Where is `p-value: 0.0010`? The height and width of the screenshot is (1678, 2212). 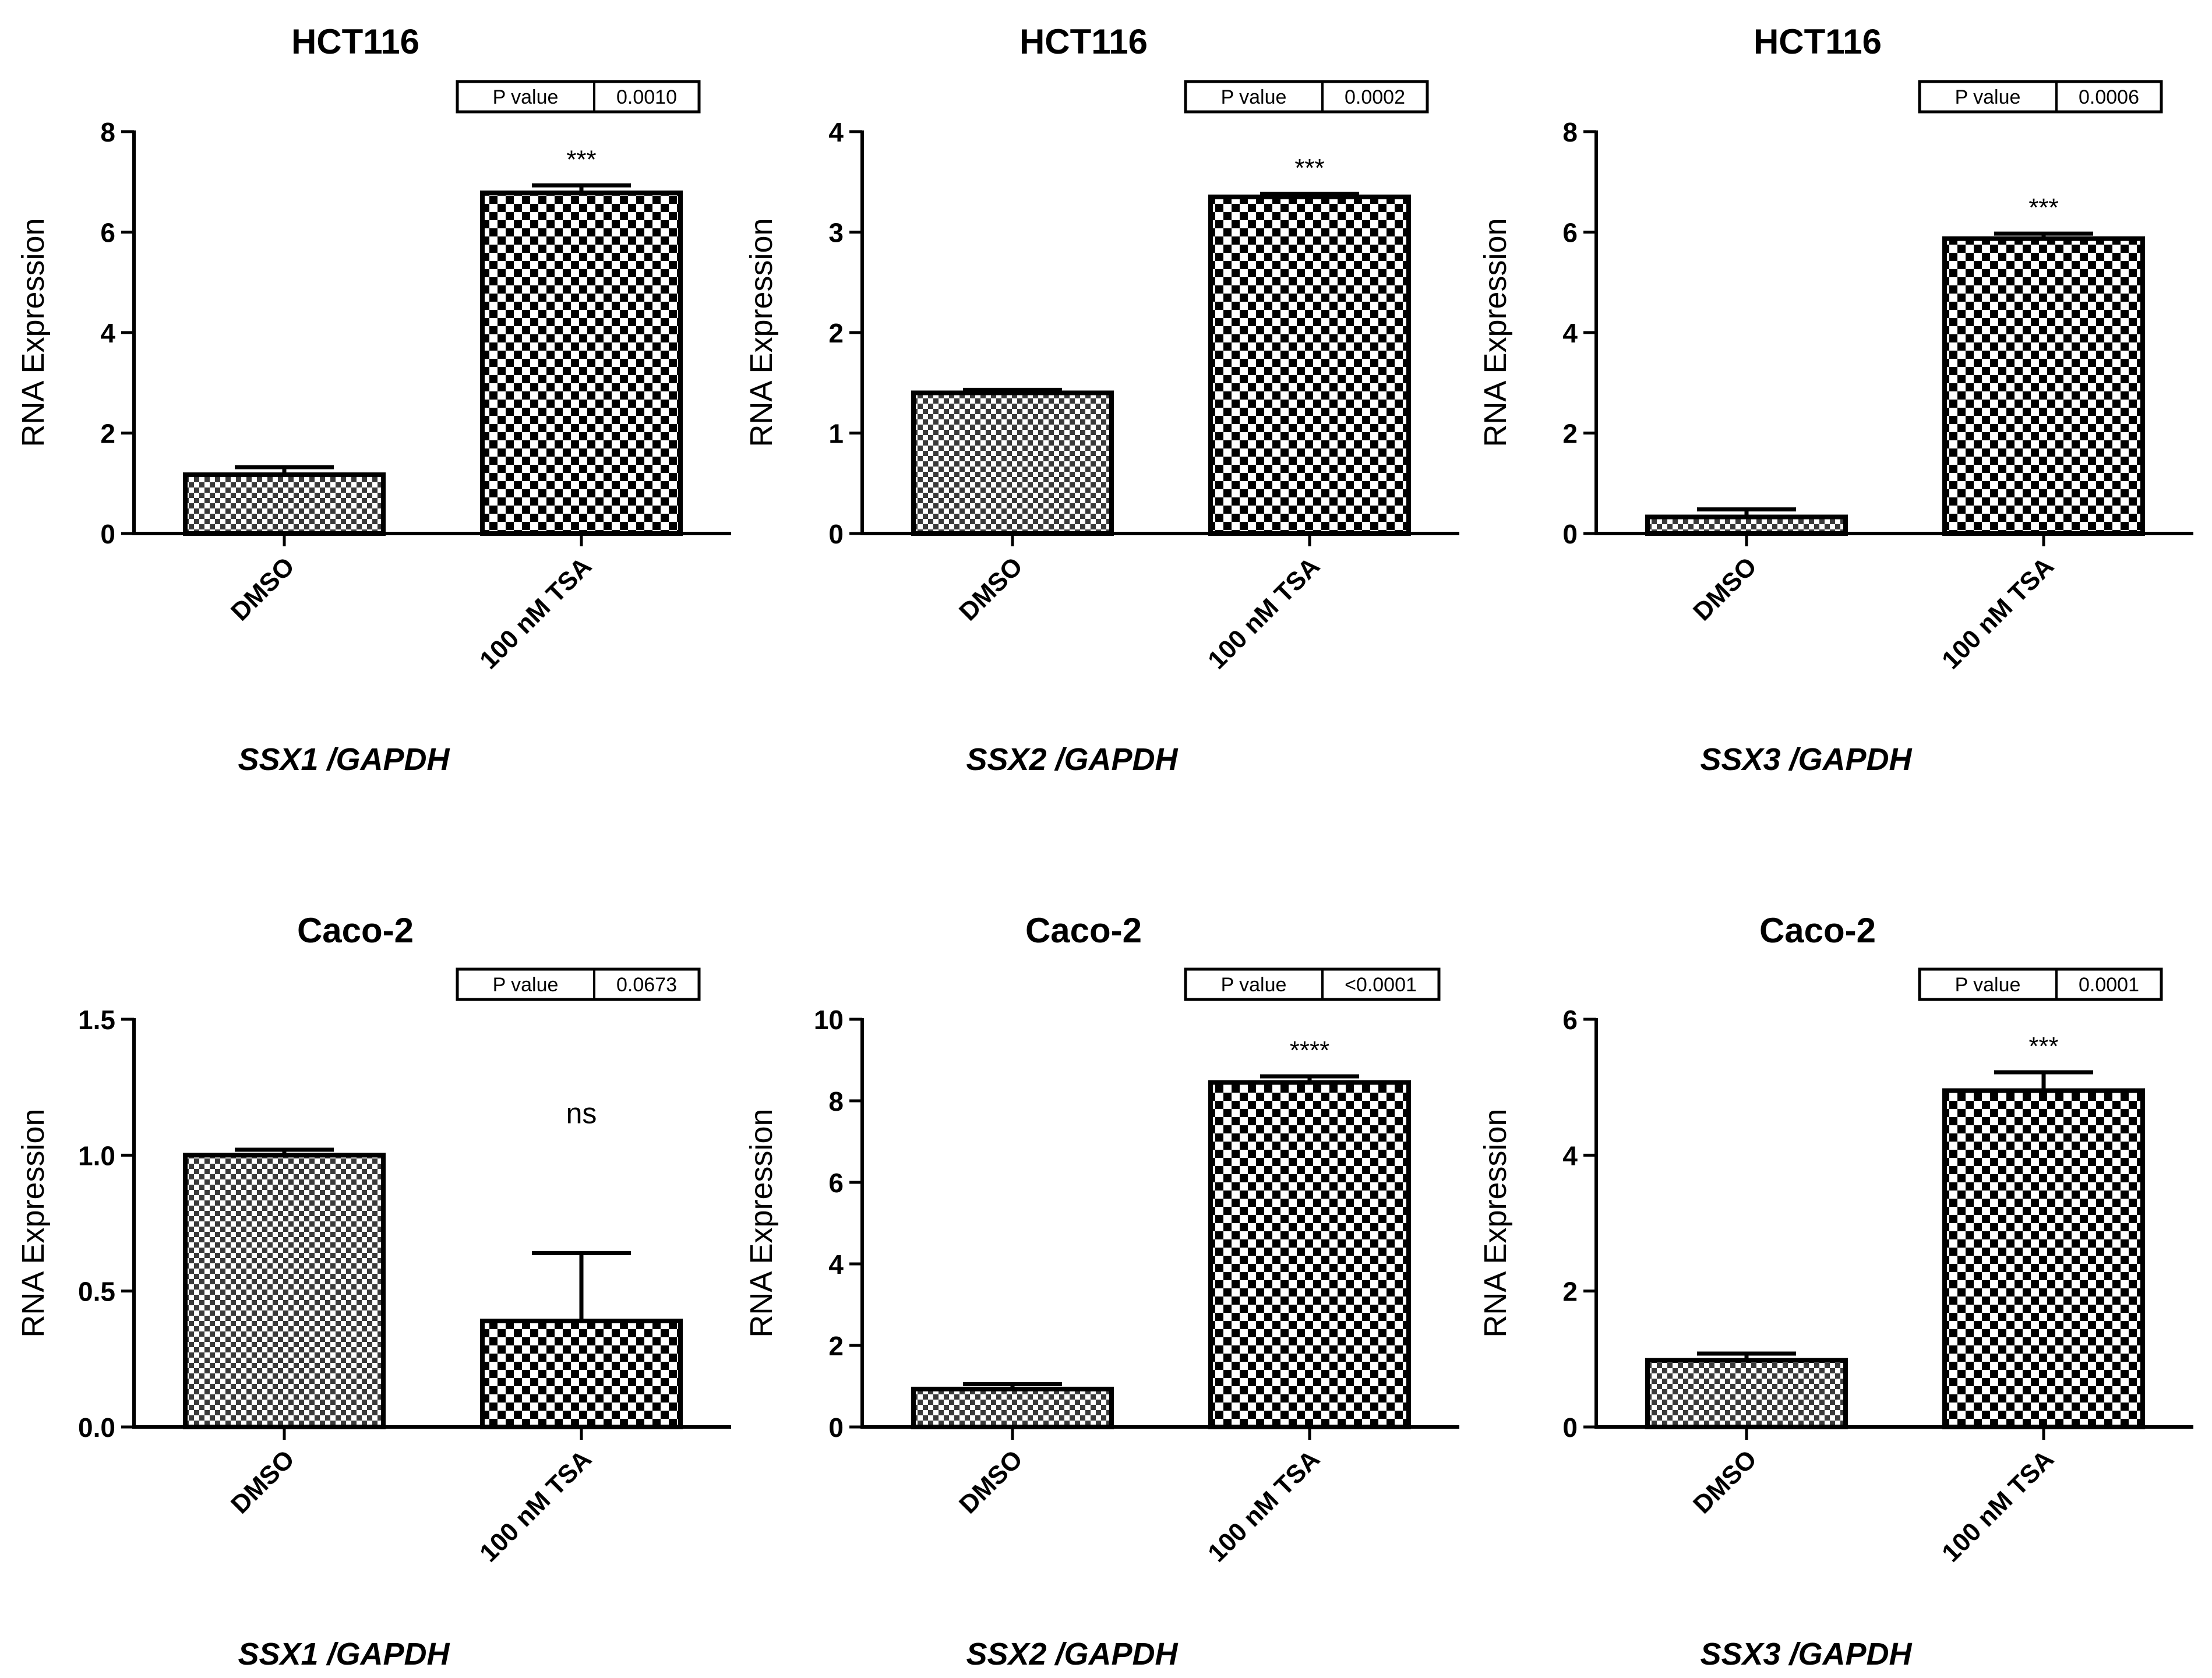
p-value: 0.0010 is located at coordinates (646, 97).